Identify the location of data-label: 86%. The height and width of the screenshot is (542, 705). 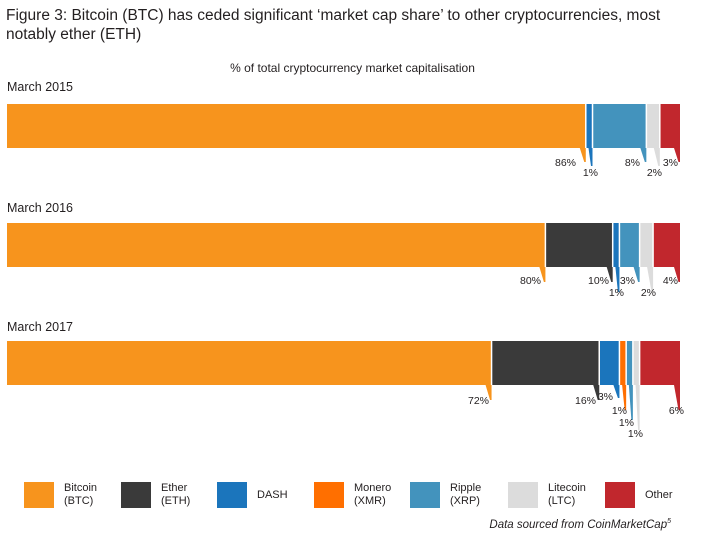
(565, 163).